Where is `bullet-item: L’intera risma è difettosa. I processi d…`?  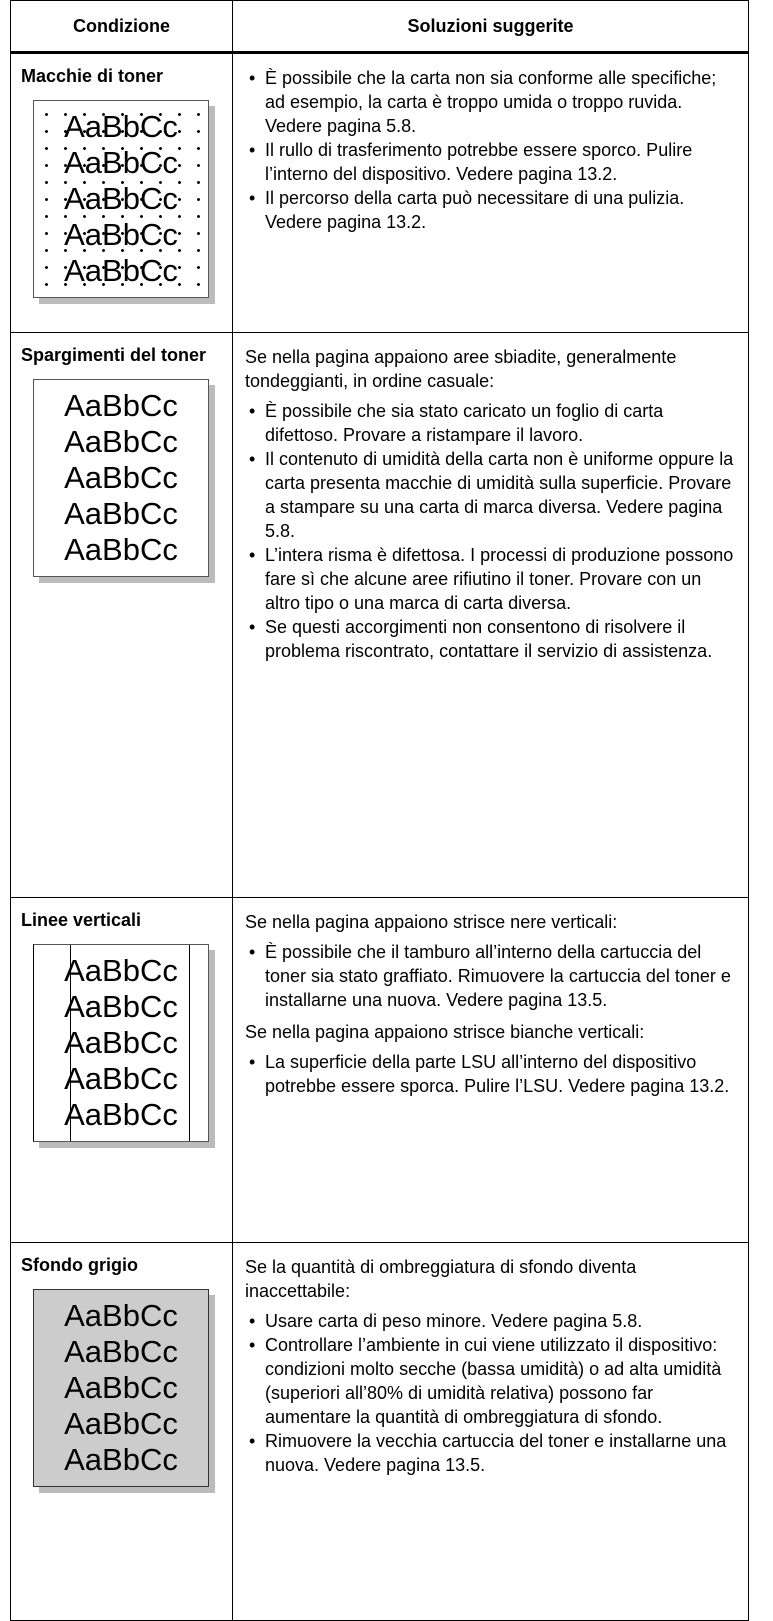 bullet-item: L’intera risma è difettosa. I processi d… is located at coordinates (490, 579).